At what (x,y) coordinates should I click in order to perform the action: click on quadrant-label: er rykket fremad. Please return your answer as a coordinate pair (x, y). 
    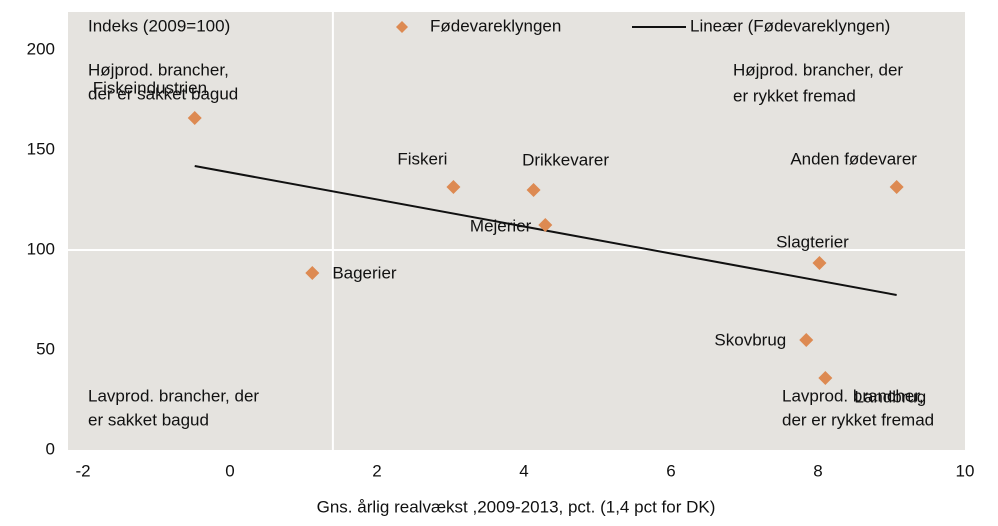
    Looking at the image, I should click on (794, 95).